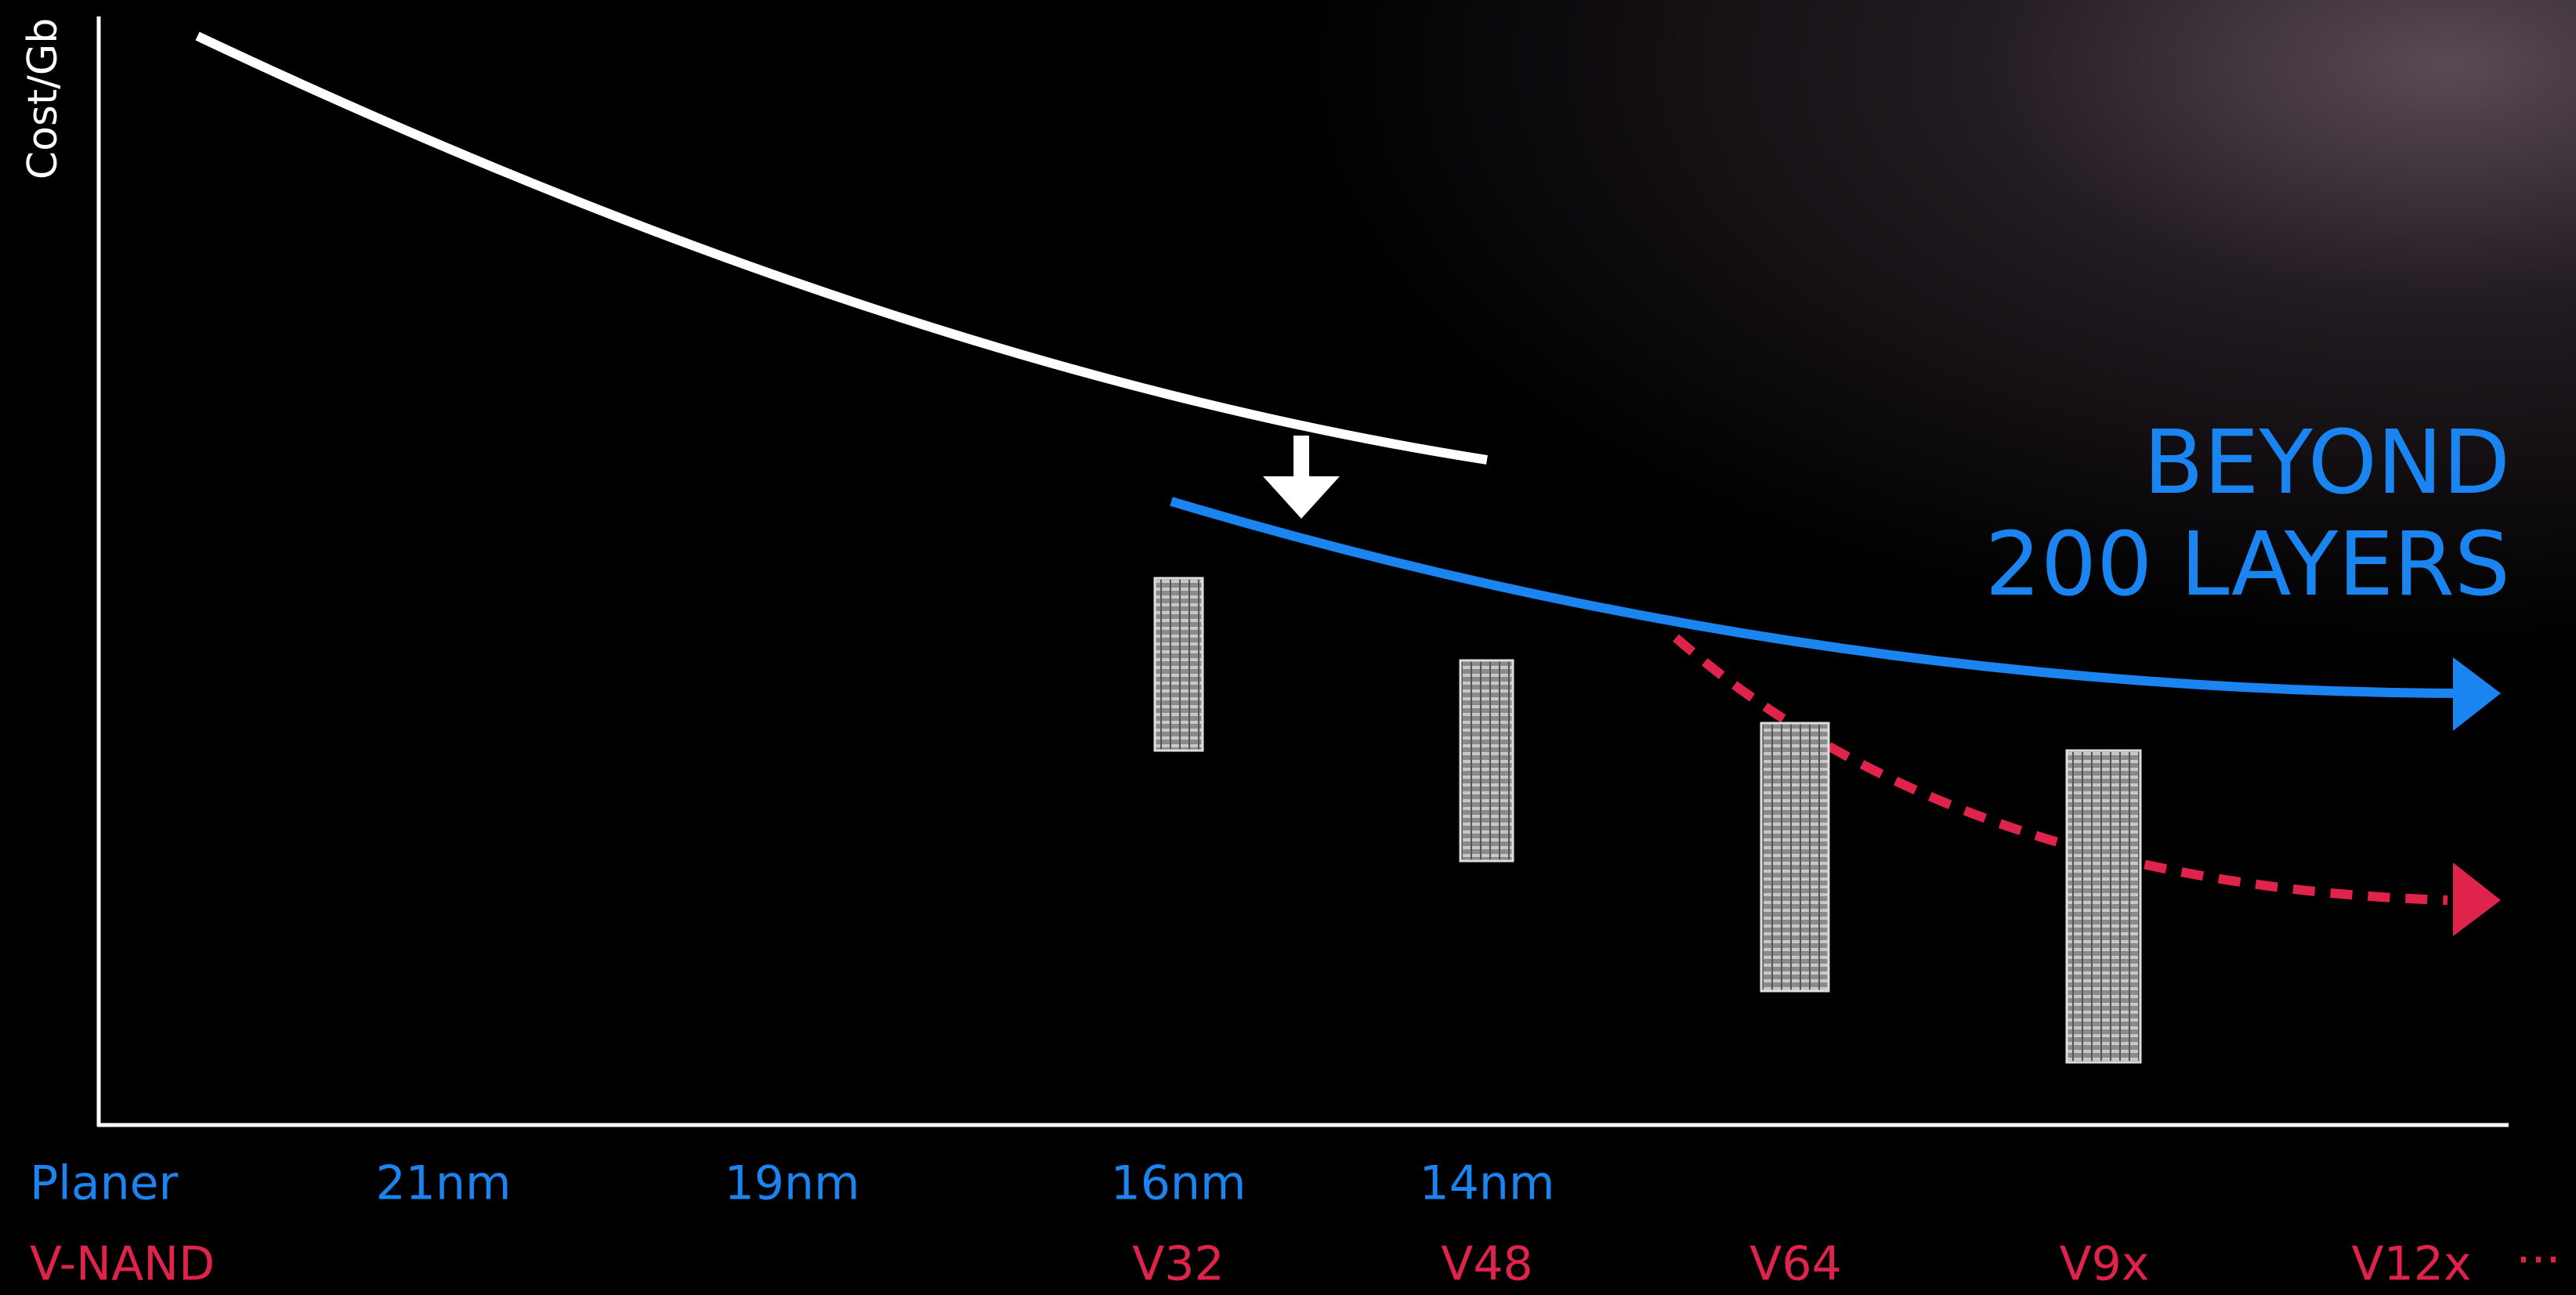 The height and width of the screenshot is (1295, 2576). Describe the element at coordinates (792, 1183) in the screenshot. I see `node-label: 19nm` at that location.